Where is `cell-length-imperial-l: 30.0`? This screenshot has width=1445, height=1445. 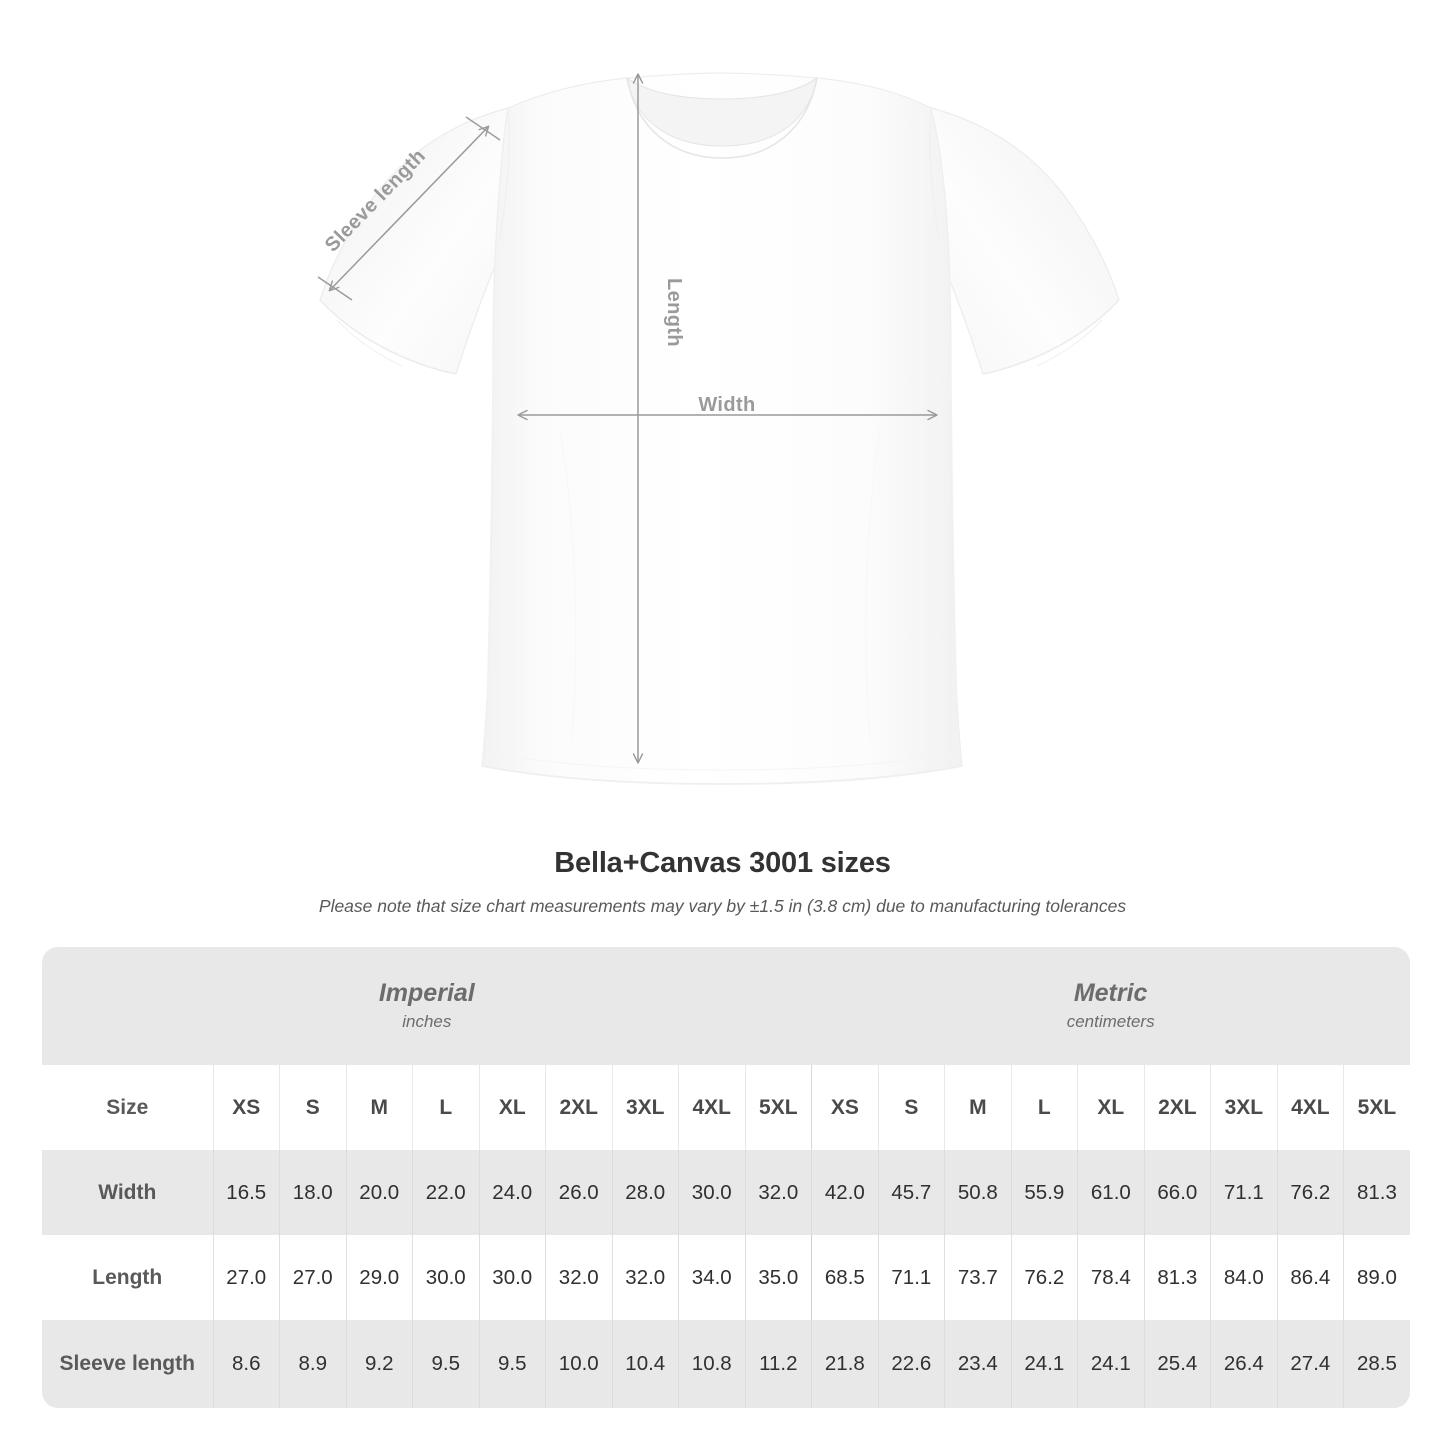
cell-length-imperial-l: 30.0 is located at coordinates (445, 1277).